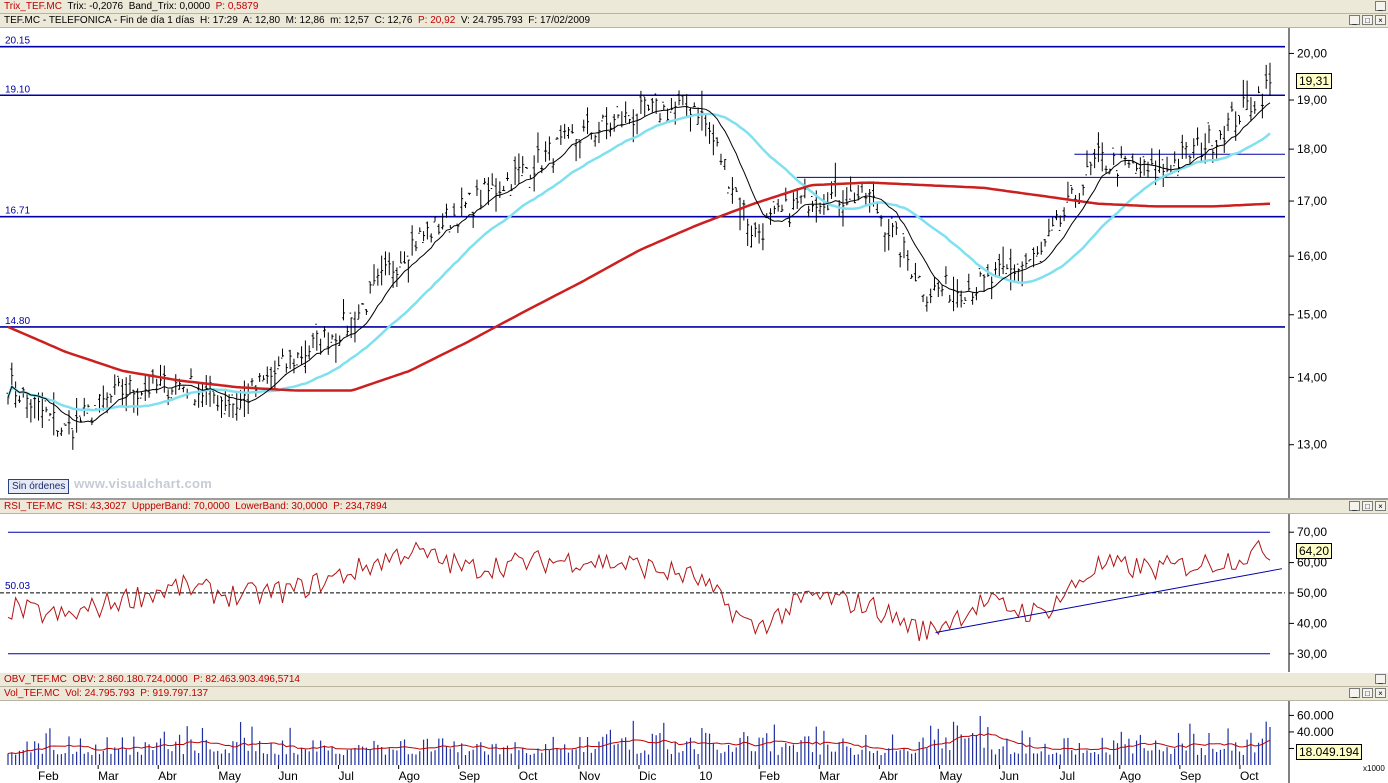 This screenshot has width=1388, height=783. What do you see at coordinates (130, 679) in the screenshot?
I see `obv-value: OBV: 2.860.180.724,0000` at bounding box center [130, 679].